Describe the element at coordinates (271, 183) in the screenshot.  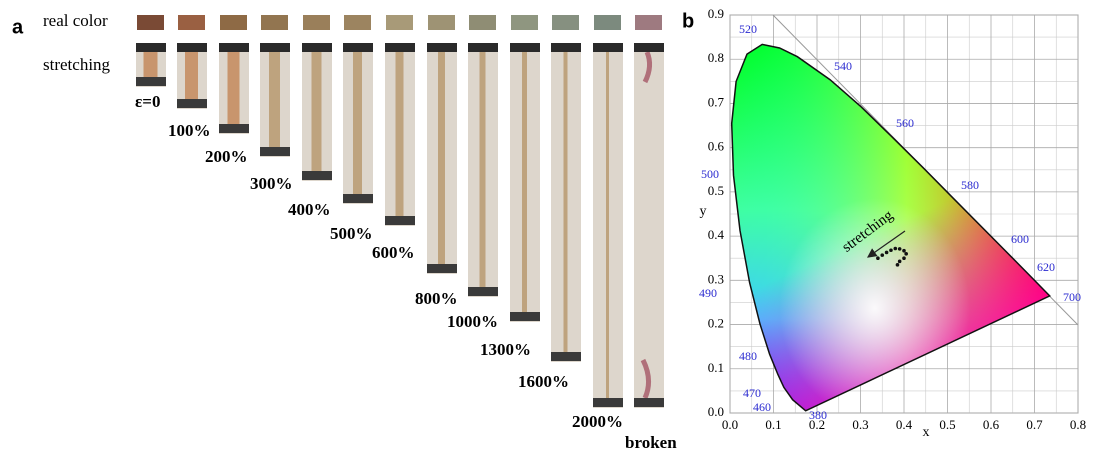
I see `strain-label: 300%` at that location.